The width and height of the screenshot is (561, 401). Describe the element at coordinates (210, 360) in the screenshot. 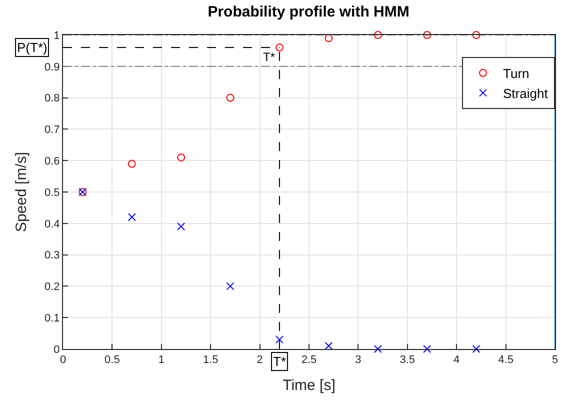

I see `x-tick-label: 1.5` at that location.